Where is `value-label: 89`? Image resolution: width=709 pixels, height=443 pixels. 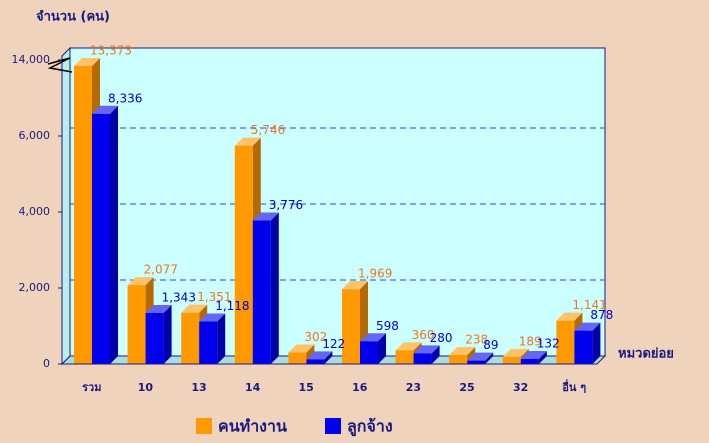 value-label: 89 is located at coordinates (490, 345).